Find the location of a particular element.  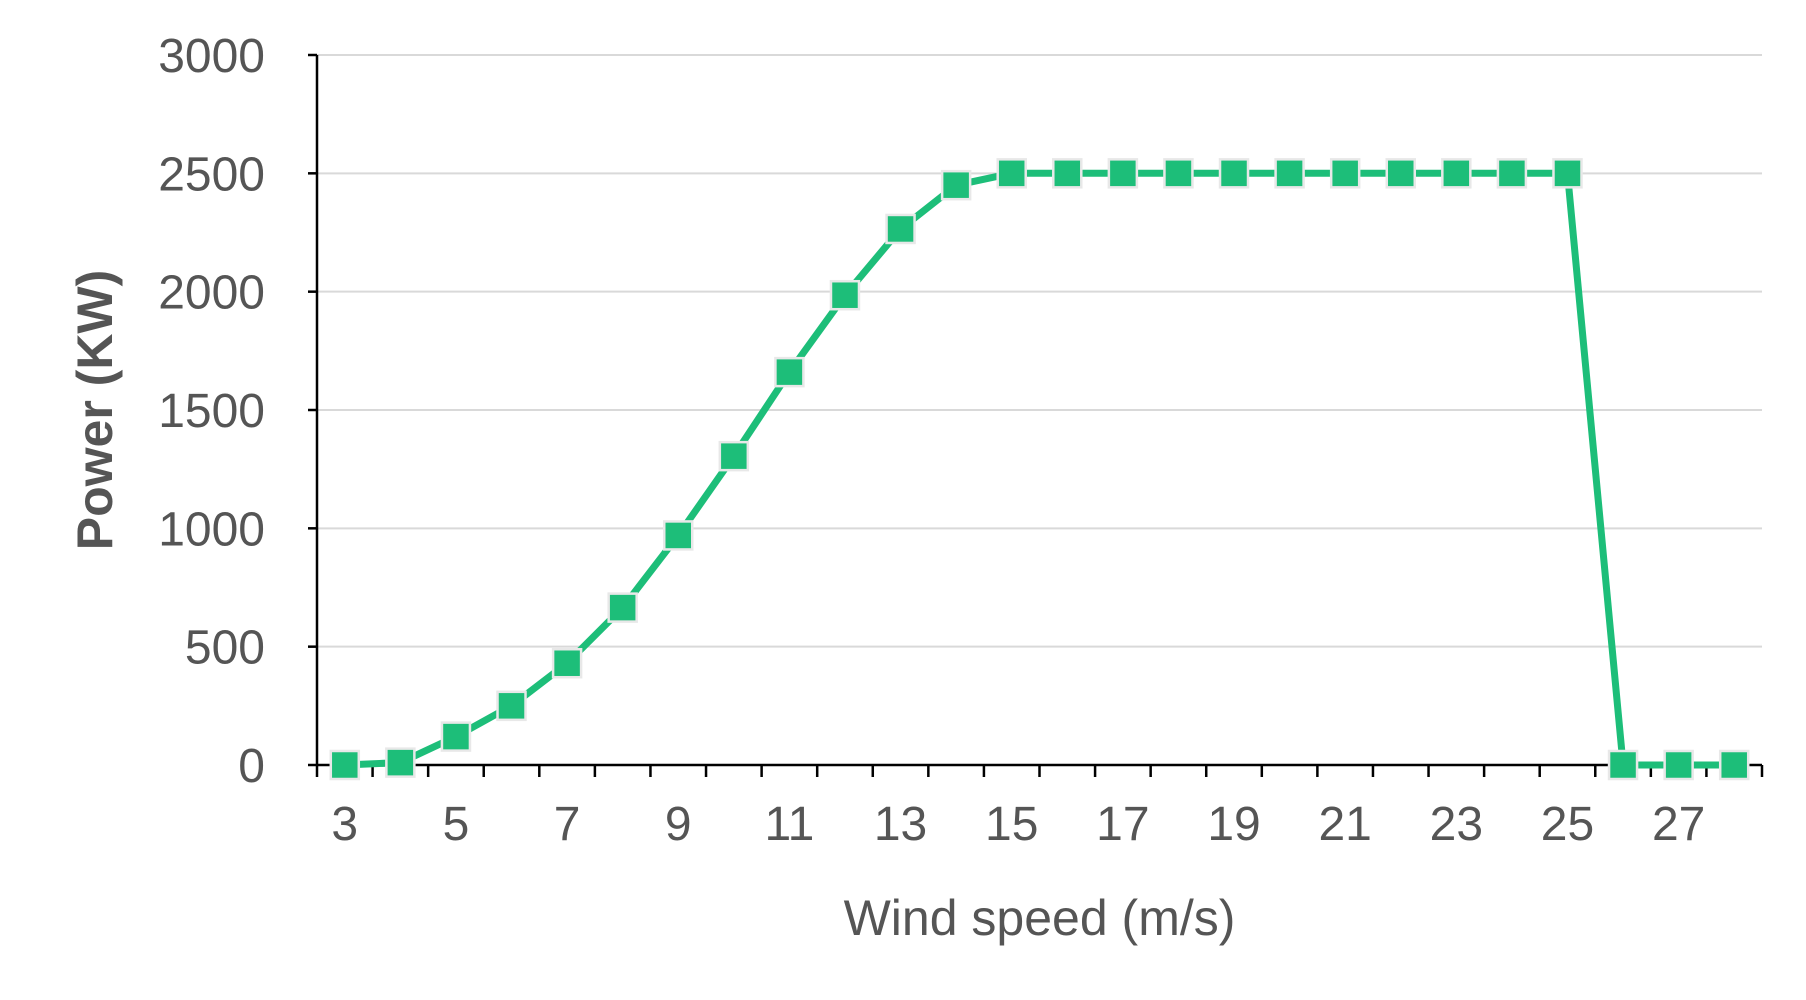

x-tick-label: 25 is located at coordinates (1567, 824).